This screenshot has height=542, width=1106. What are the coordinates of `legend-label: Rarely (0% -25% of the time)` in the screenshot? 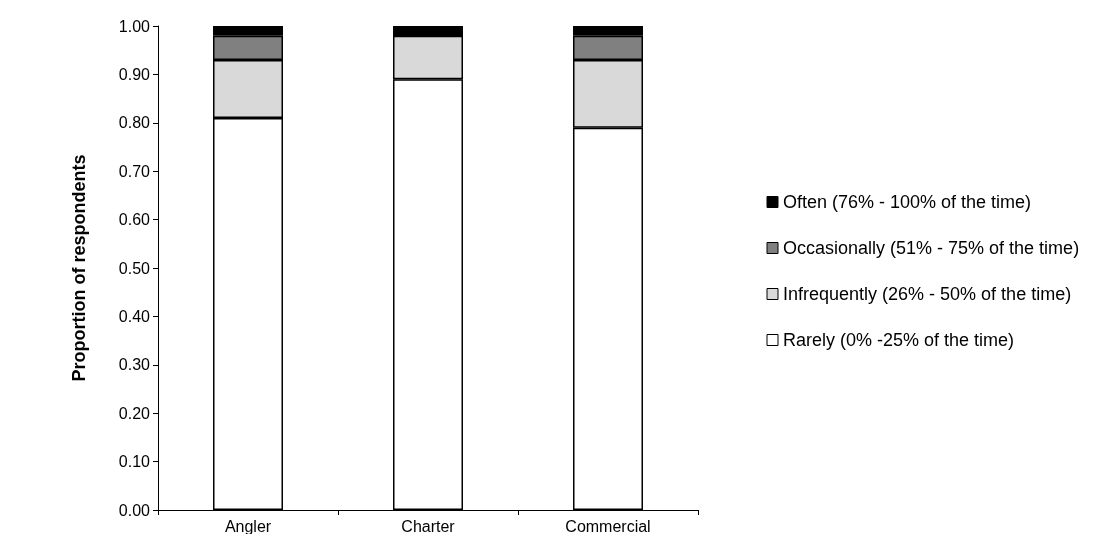 It's located at (899, 340).